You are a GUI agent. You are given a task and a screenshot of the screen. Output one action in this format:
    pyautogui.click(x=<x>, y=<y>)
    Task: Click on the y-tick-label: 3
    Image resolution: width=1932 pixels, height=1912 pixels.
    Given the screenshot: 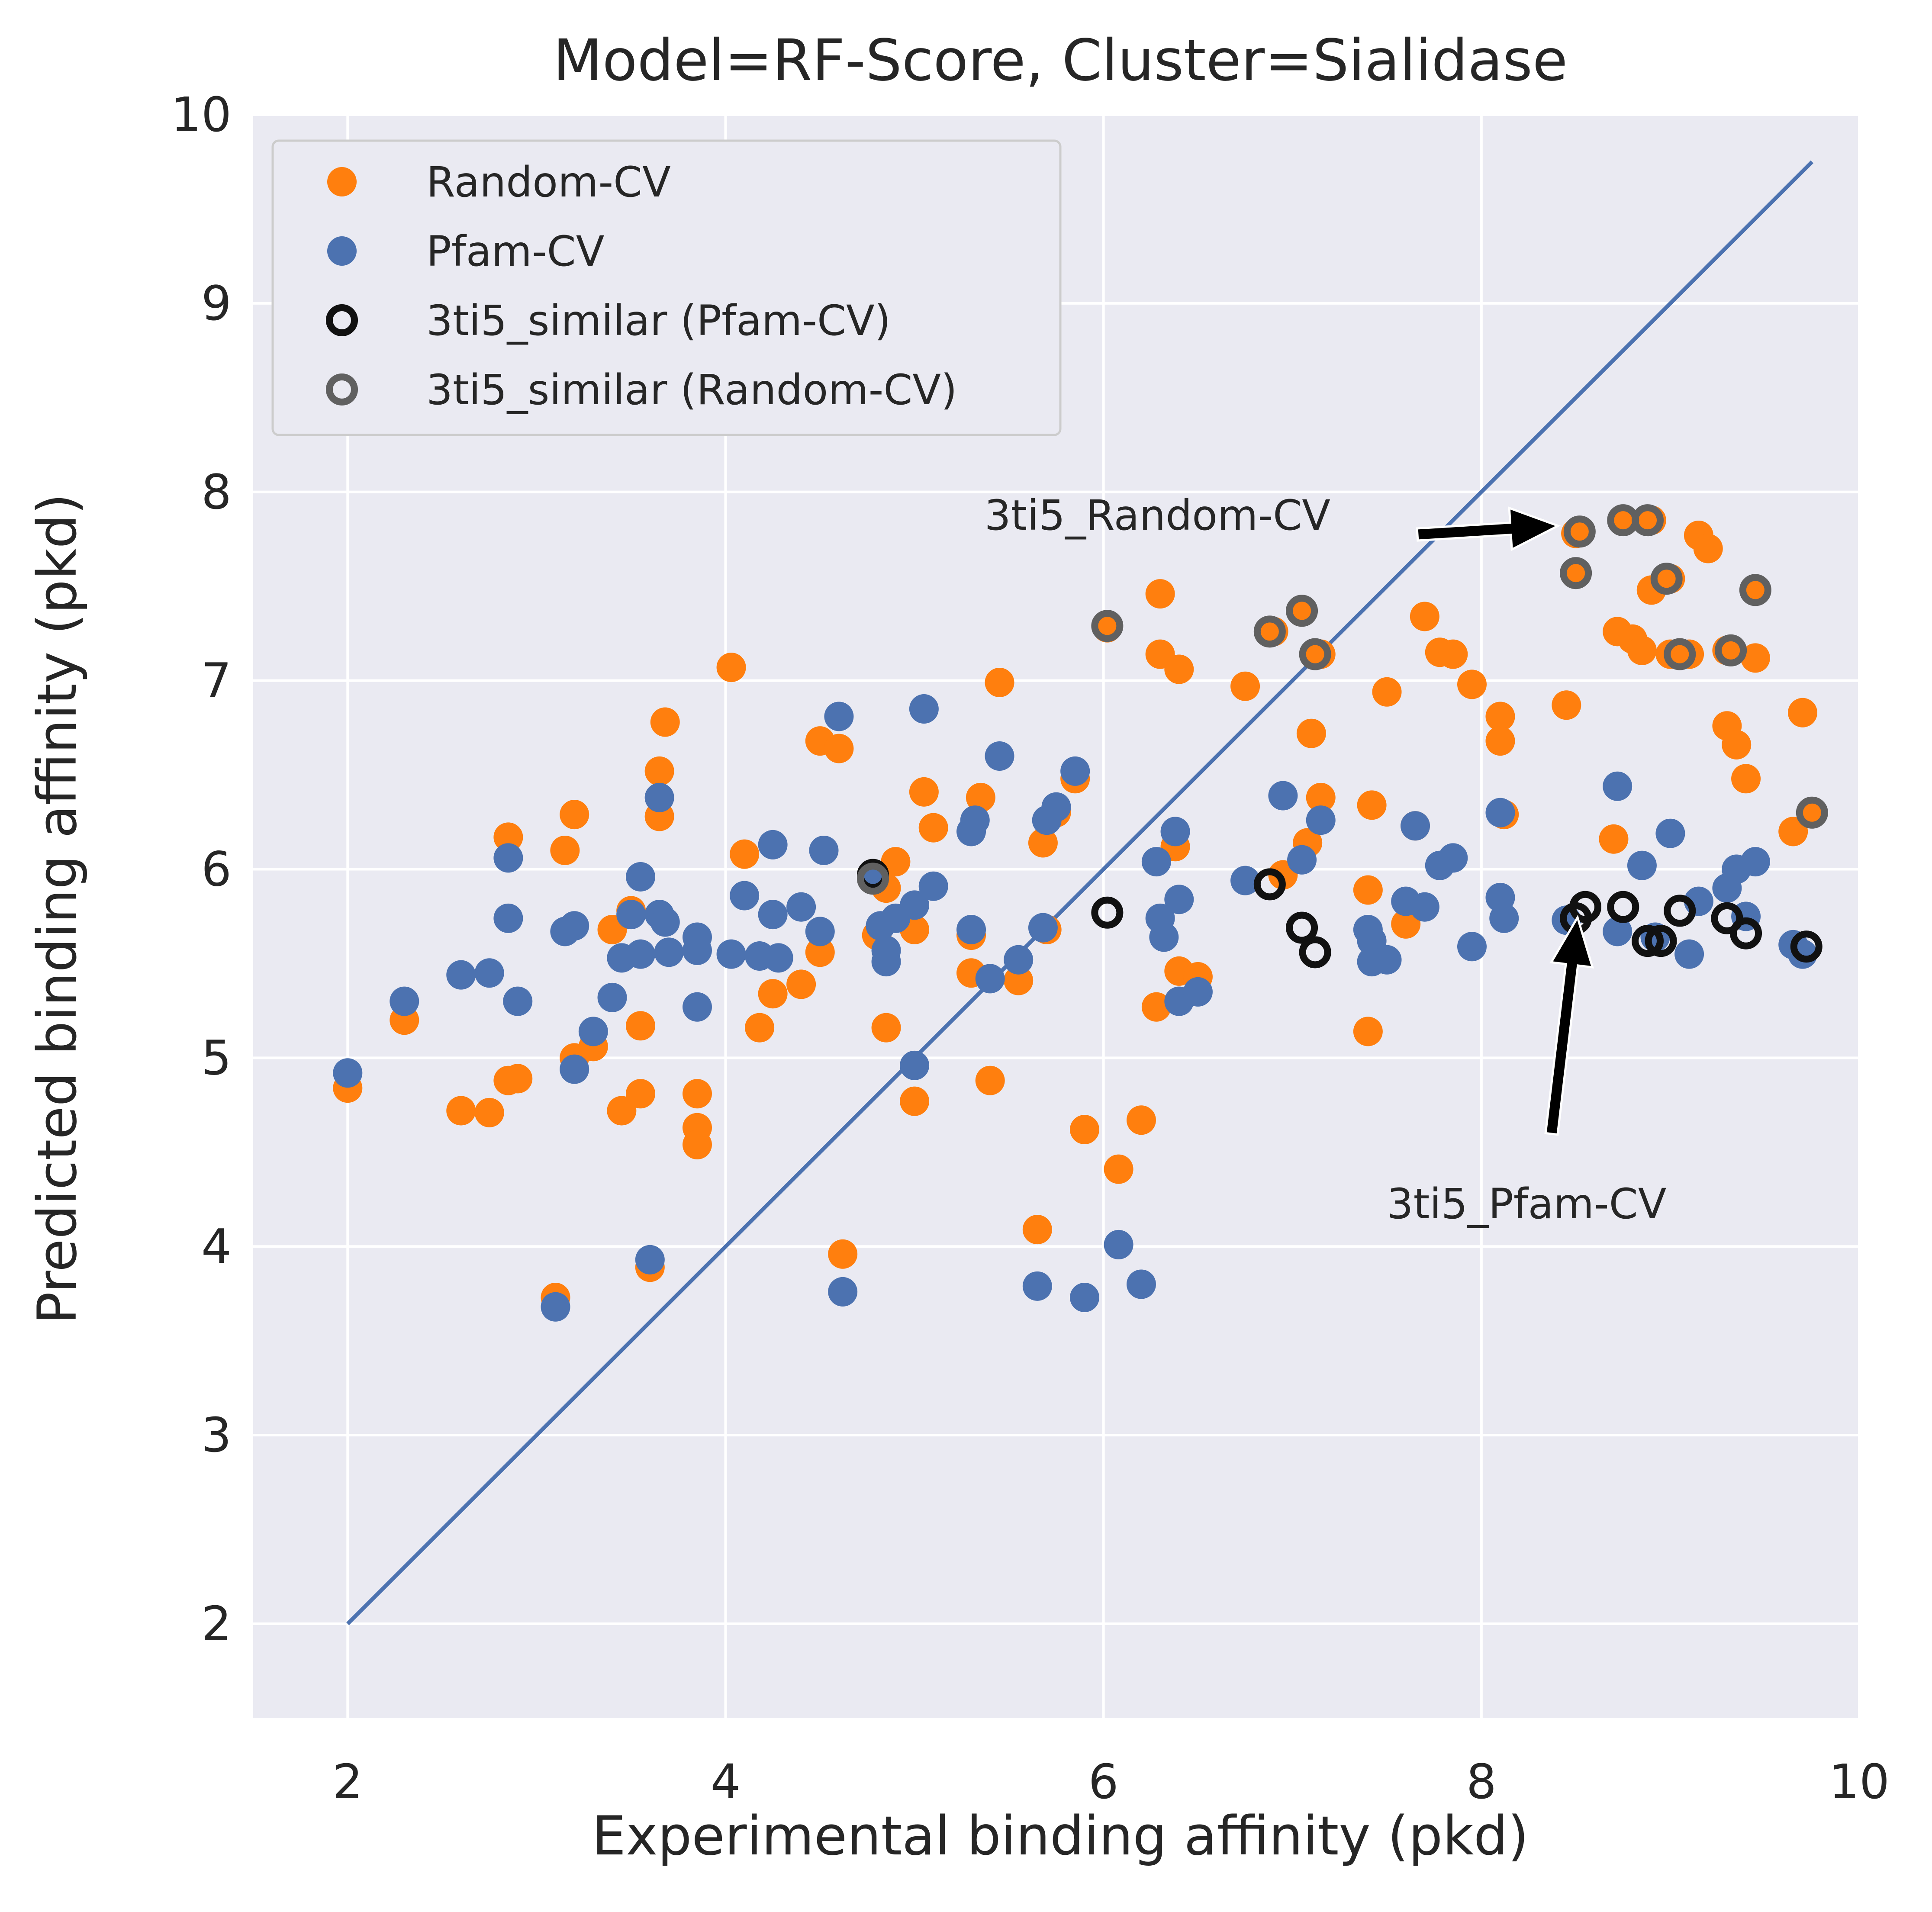 What is the action you would take?
    pyautogui.click(x=216, y=1435)
    